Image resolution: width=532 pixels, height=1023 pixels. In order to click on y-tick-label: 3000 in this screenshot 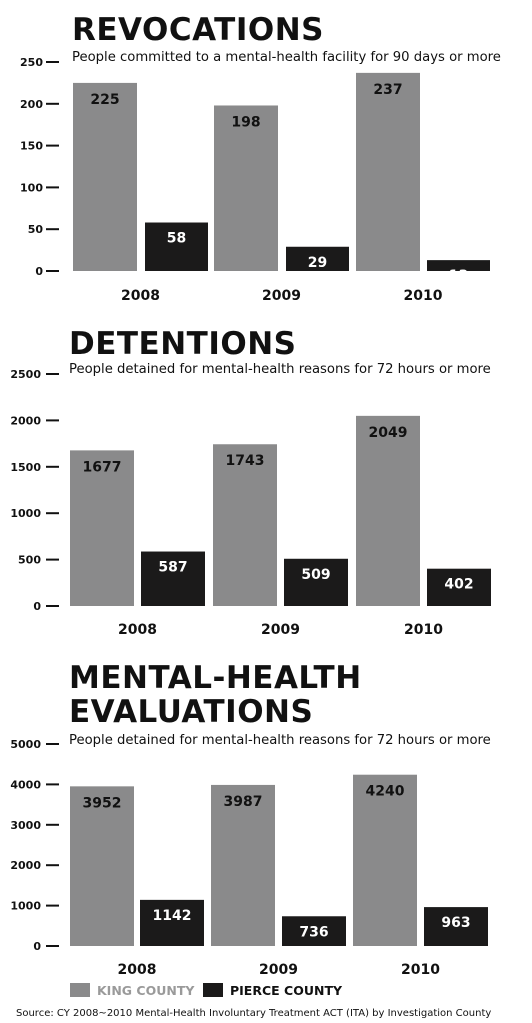, I will do `click(25, 825)`.